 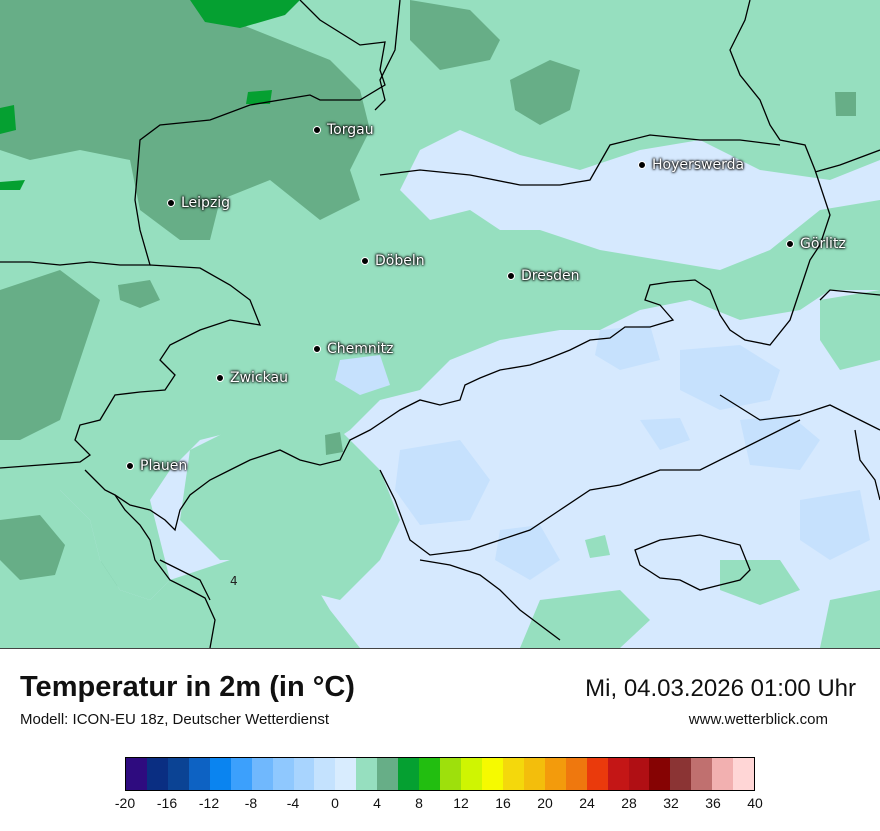 What do you see at coordinates (400, 261) in the screenshot?
I see `city-label: Döbeln` at bounding box center [400, 261].